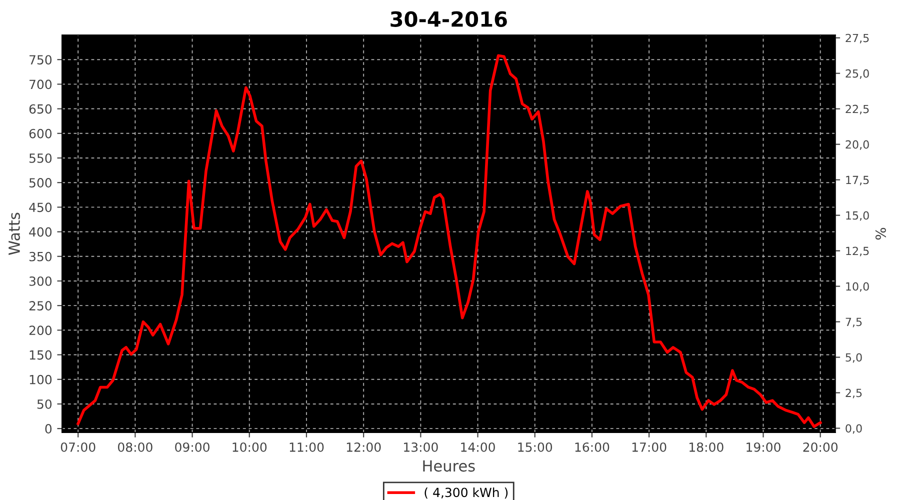  Describe the element at coordinates (478, 447) in the screenshot. I see `x-tick-label: 14:00` at that location.